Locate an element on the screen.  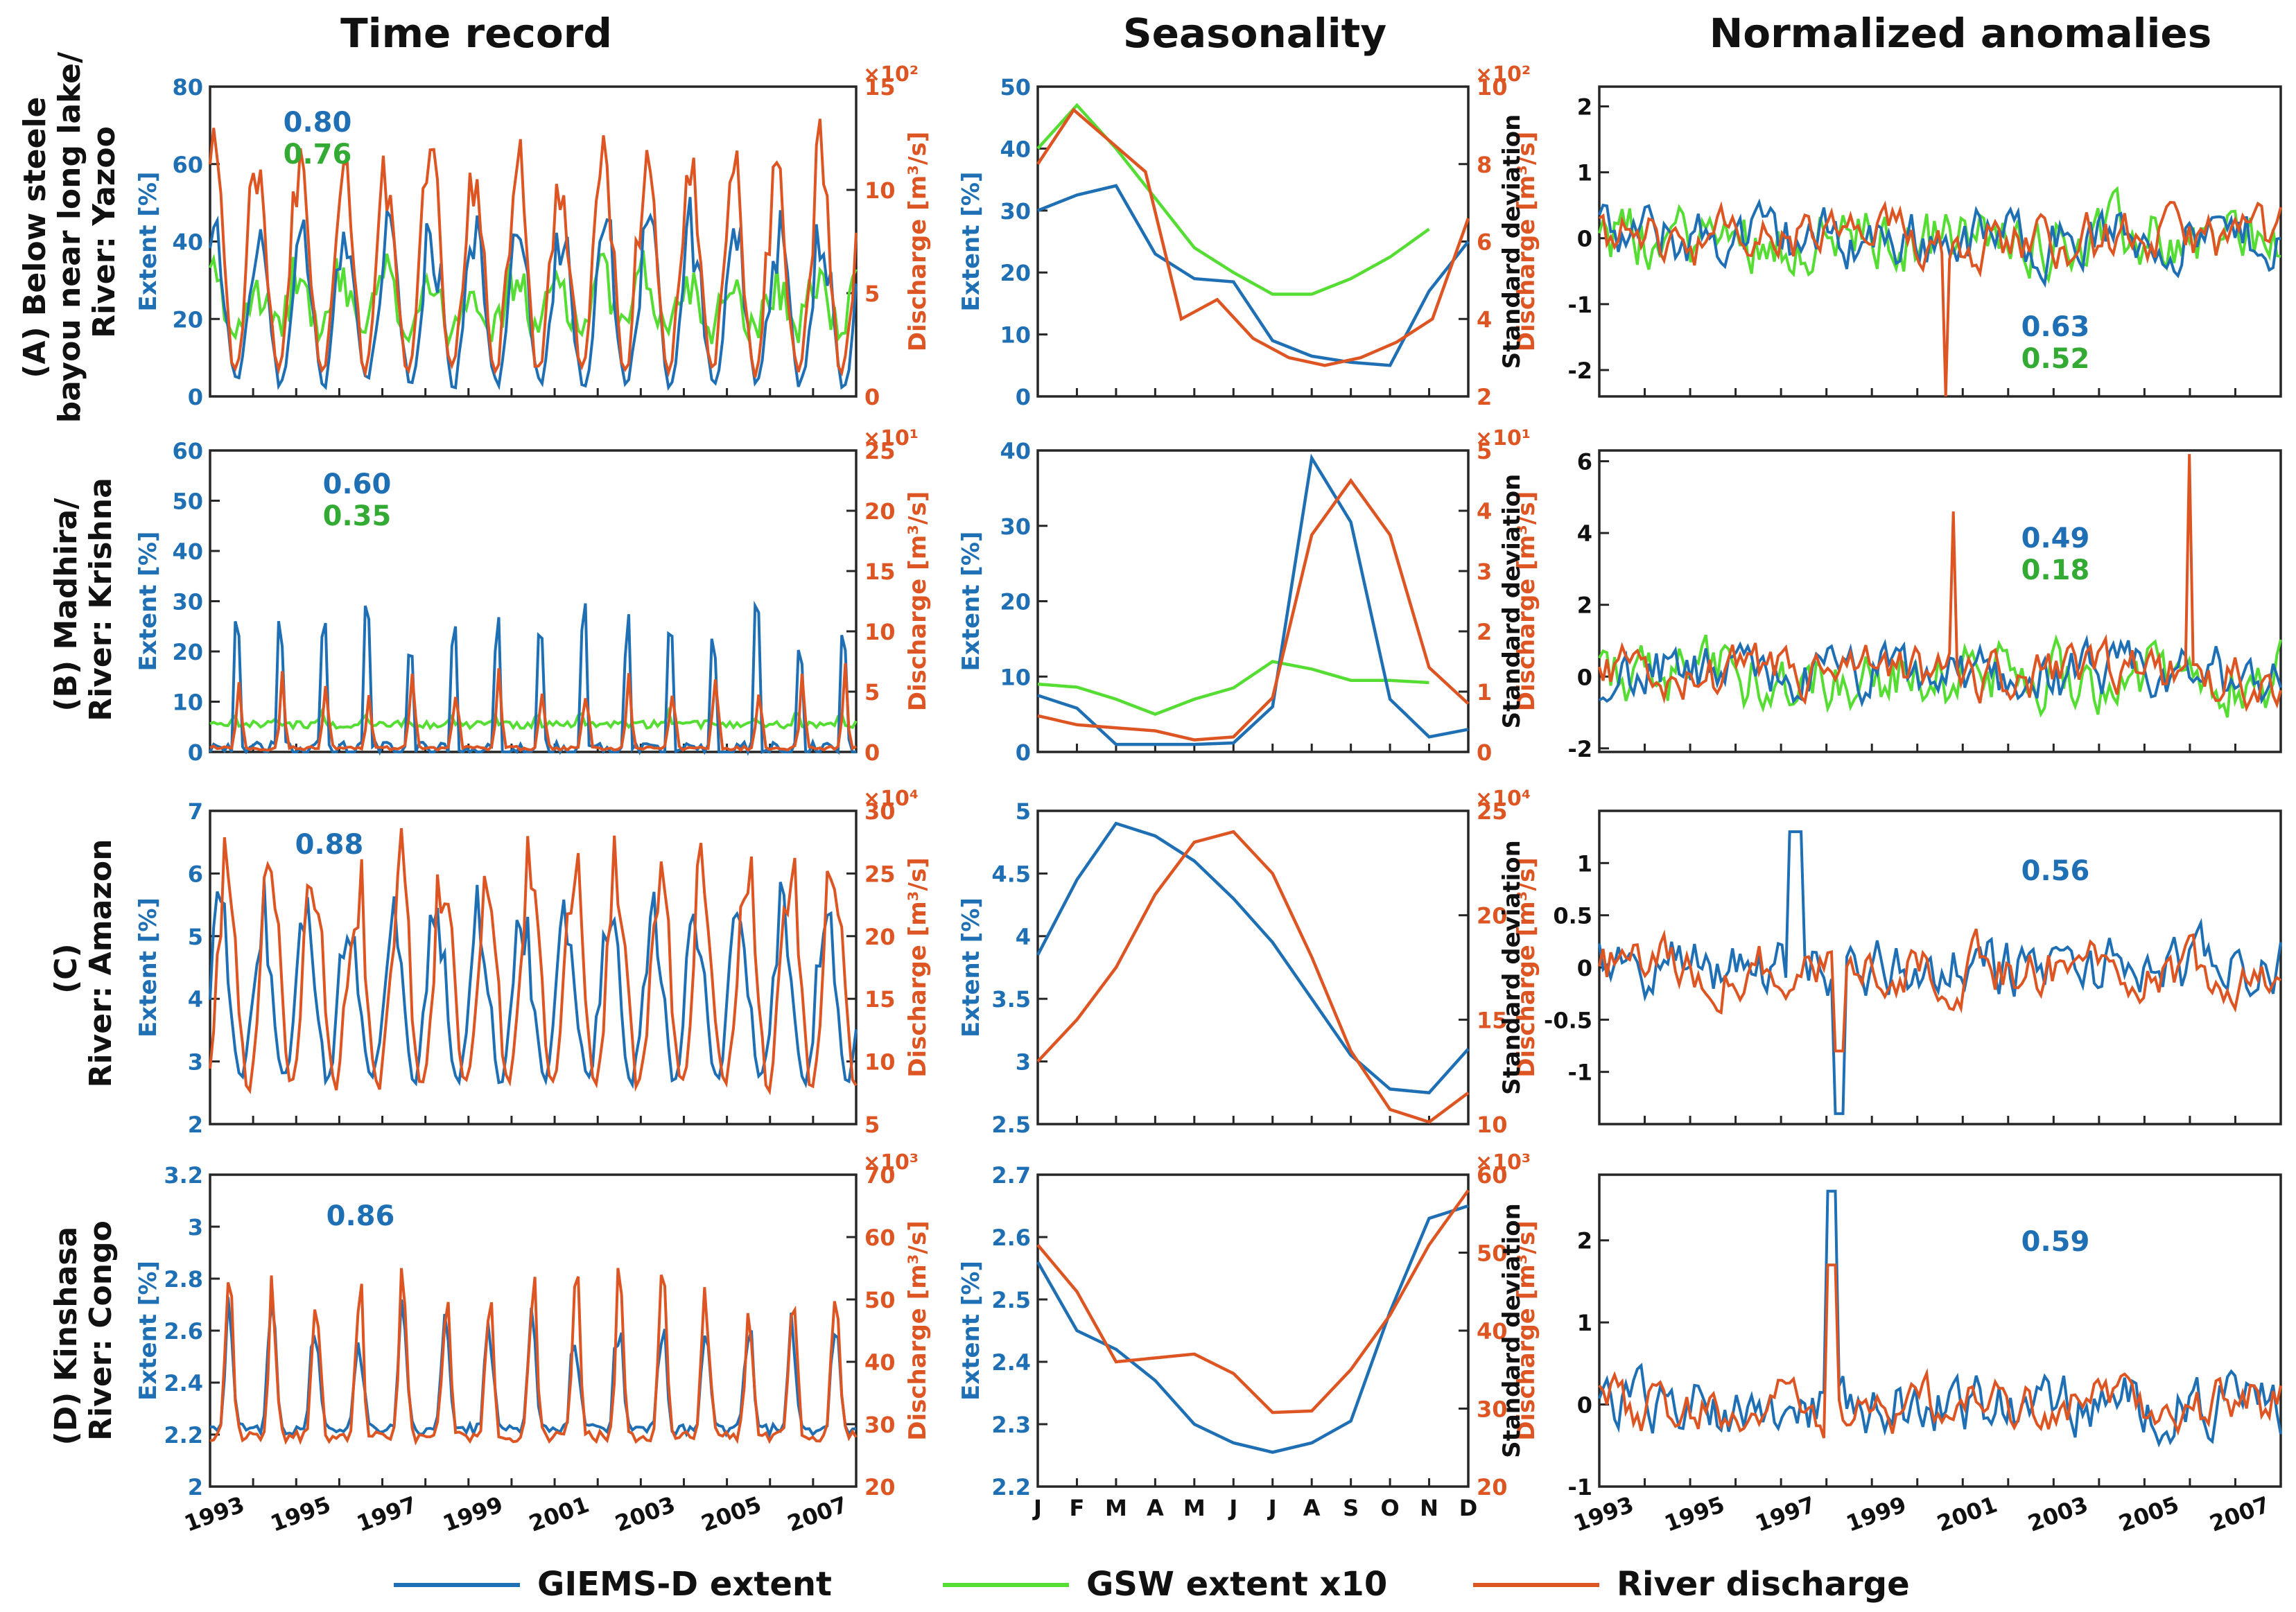
tr-C-exponent: ×10⁴ is located at coordinates (891, 799).